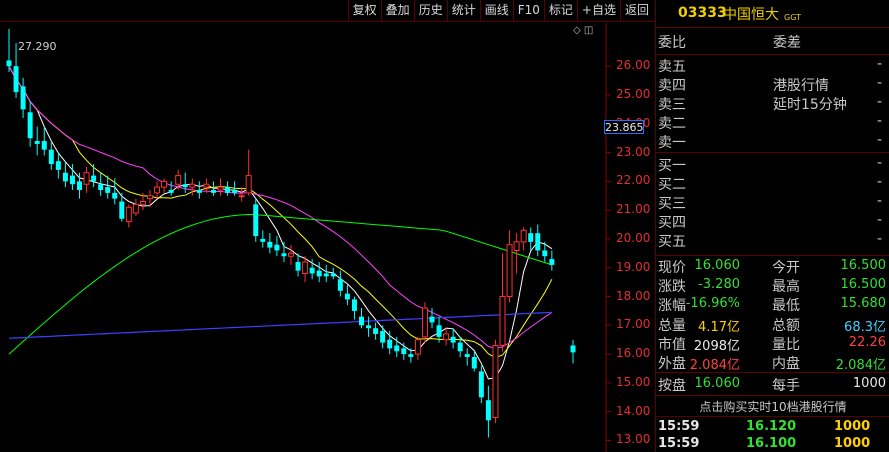  What do you see at coordinates (717, 383) in the screenshot?
I see `anpan-value: 16.060` at bounding box center [717, 383].